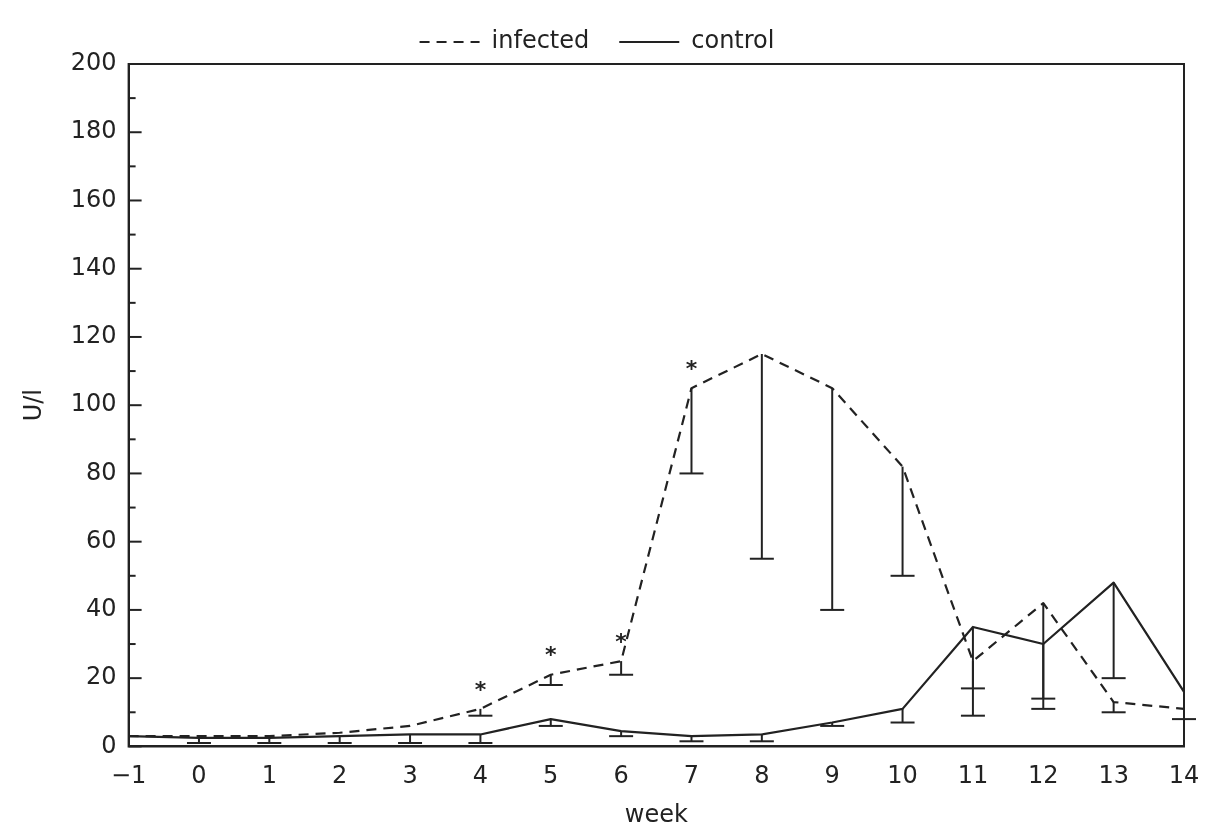 The height and width of the screenshot is (840, 1214). What do you see at coordinates (551, 775) in the screenshot?
I see `x-tick-label: 5` at bounding box center [551, 775].